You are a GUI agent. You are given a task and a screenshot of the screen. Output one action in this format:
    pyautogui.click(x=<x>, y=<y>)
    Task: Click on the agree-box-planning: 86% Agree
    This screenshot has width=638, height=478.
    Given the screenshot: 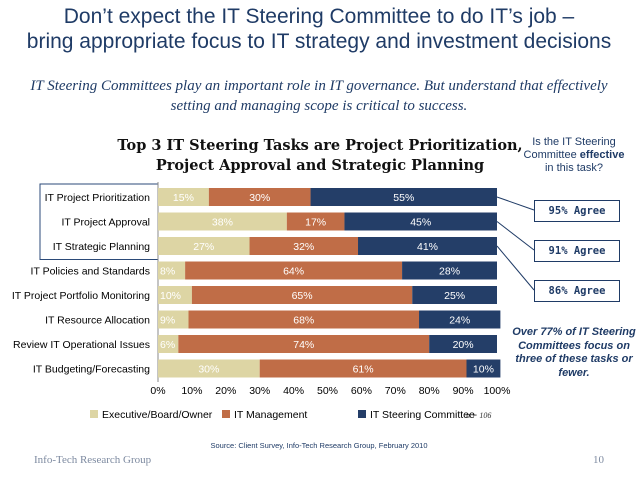 What is the action you would take?
    pyautogui.click(x=577, y=291)
    